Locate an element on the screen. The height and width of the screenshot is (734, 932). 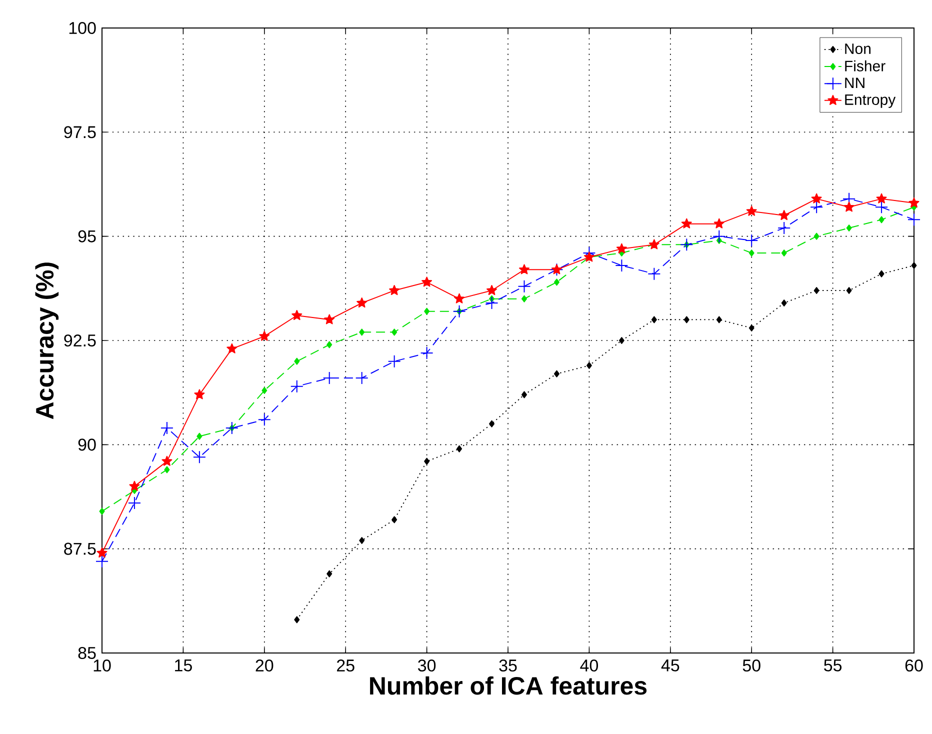
y-axis-title: Accuracy (%) is located at coordinates (47, 341).